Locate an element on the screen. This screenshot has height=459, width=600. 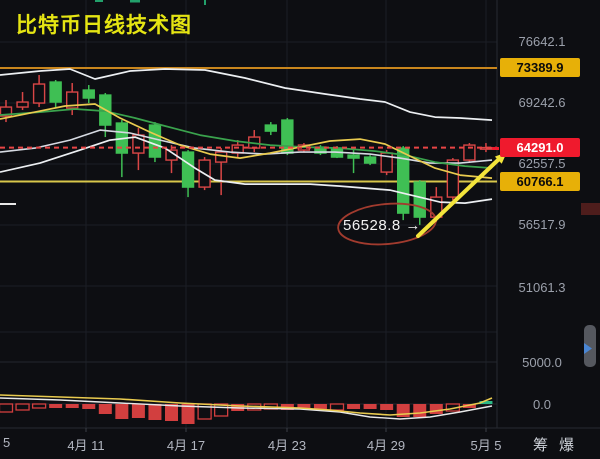
resistance-price-badge: 73389.9 is located at coordinates (540, 67).